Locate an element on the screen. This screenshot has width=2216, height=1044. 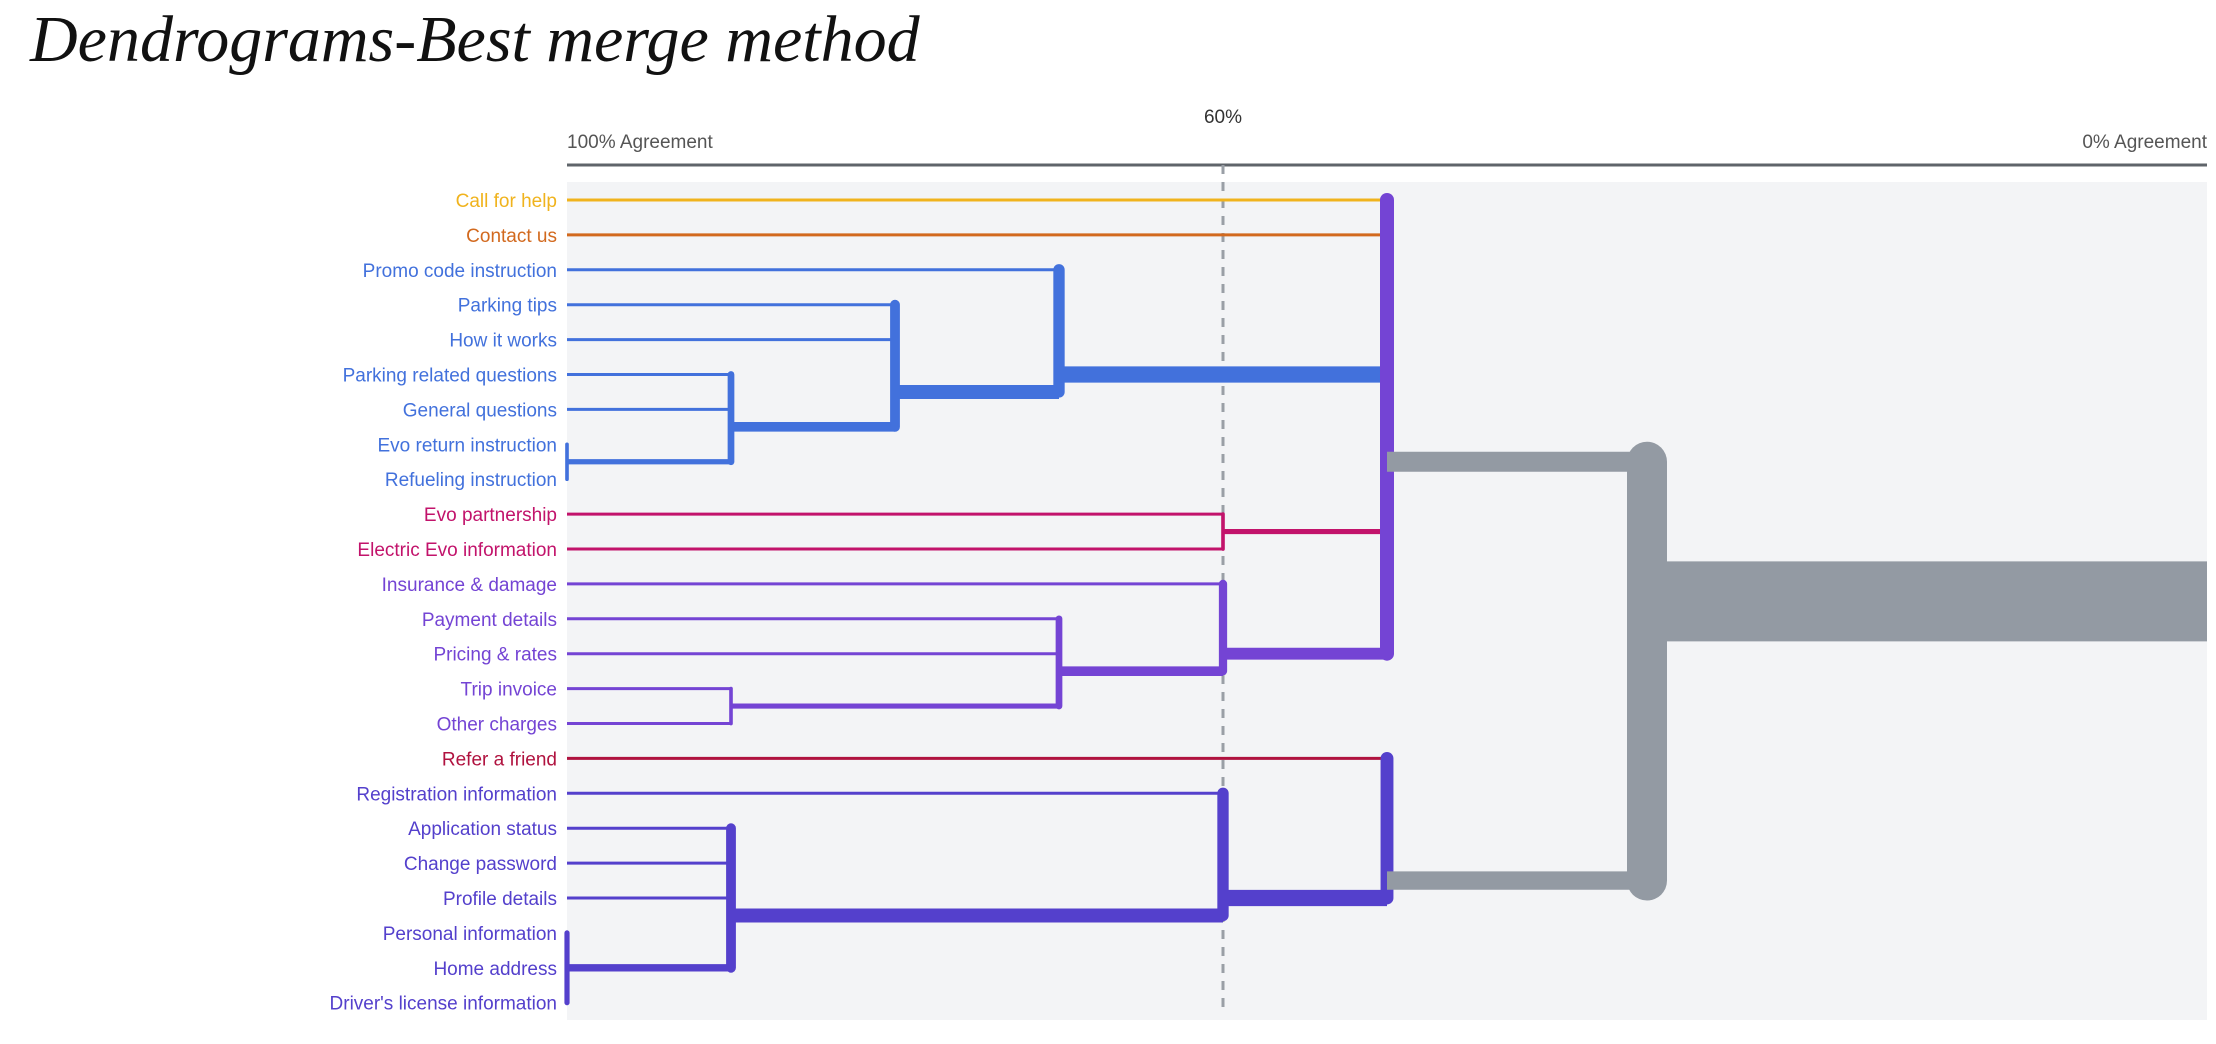
threshold-label: 60% is located at coordinates (1223, 117).